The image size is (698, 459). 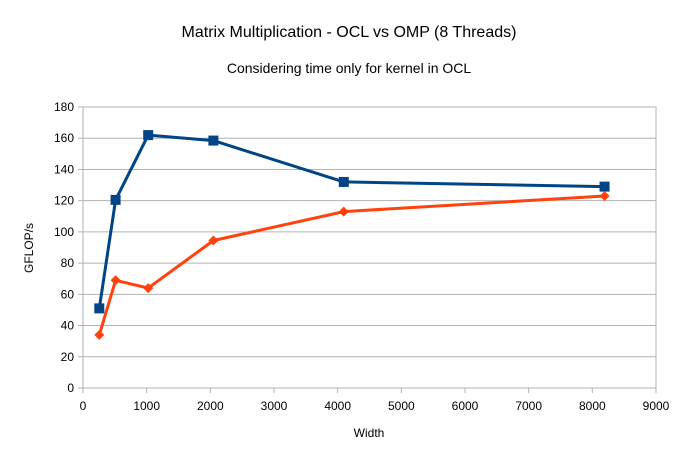 I want to click on y-tick-label: 20, so click(x=68, y=357).